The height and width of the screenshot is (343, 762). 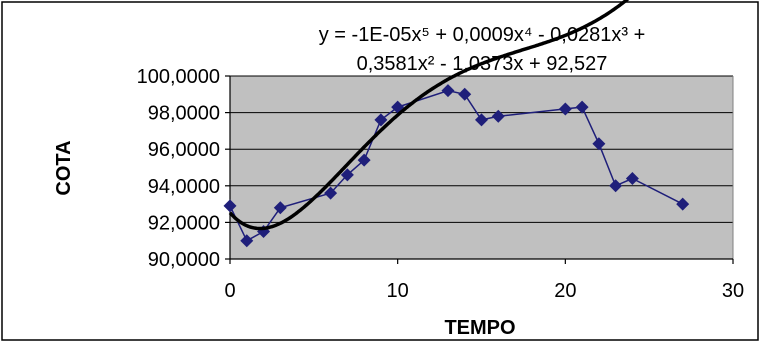 What do you see at coordinates (733, 291) in the screenshot?
I see `x-tick-label: 30` at bounding box center [733, 291].